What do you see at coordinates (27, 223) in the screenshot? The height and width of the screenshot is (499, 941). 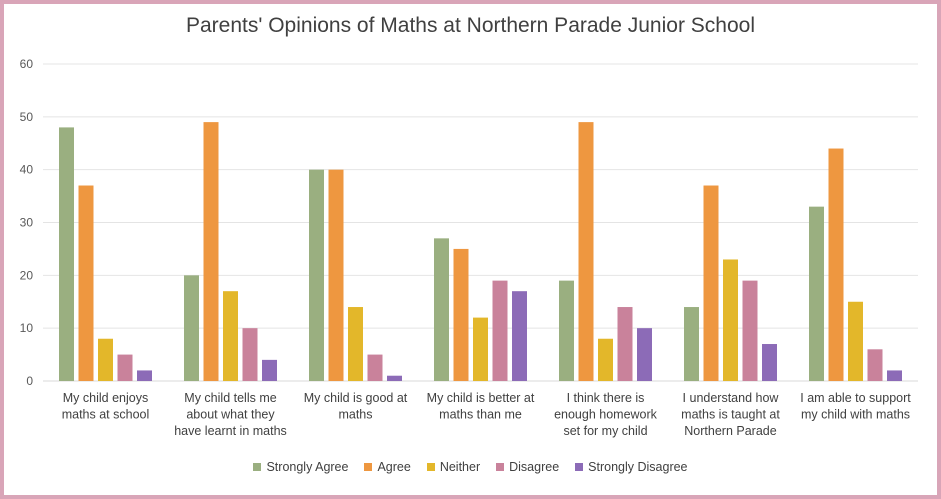 I see `y-tick-label: 30` at bounding box center [27, 223].